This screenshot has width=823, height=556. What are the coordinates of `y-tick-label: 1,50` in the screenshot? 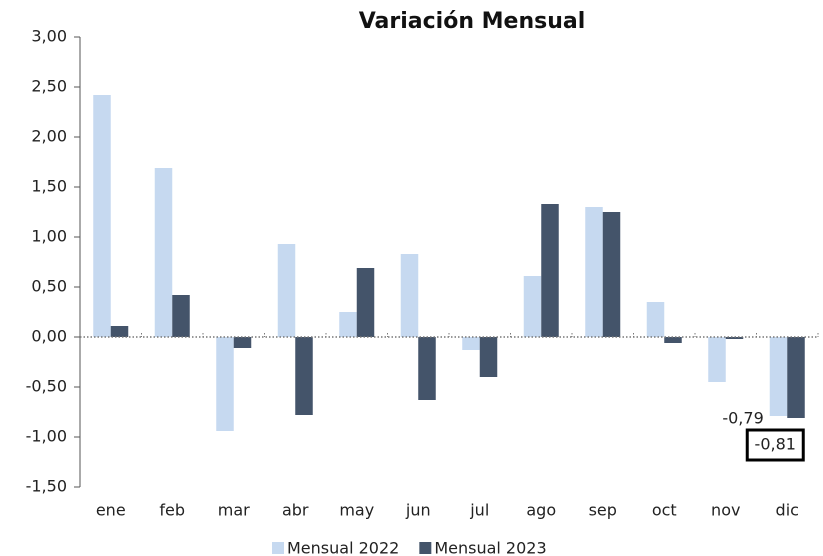 It's located at (49, 186).